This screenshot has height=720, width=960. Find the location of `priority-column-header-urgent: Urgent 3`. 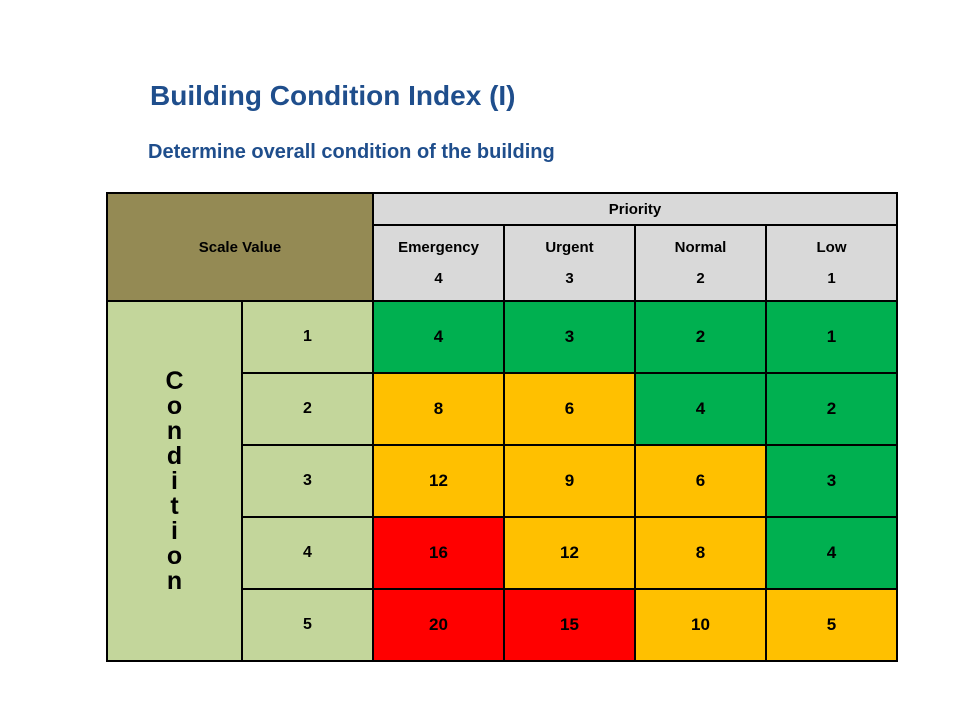

priority-column-header-urgent: Urgent 3 is located at coordinates (569, 263).